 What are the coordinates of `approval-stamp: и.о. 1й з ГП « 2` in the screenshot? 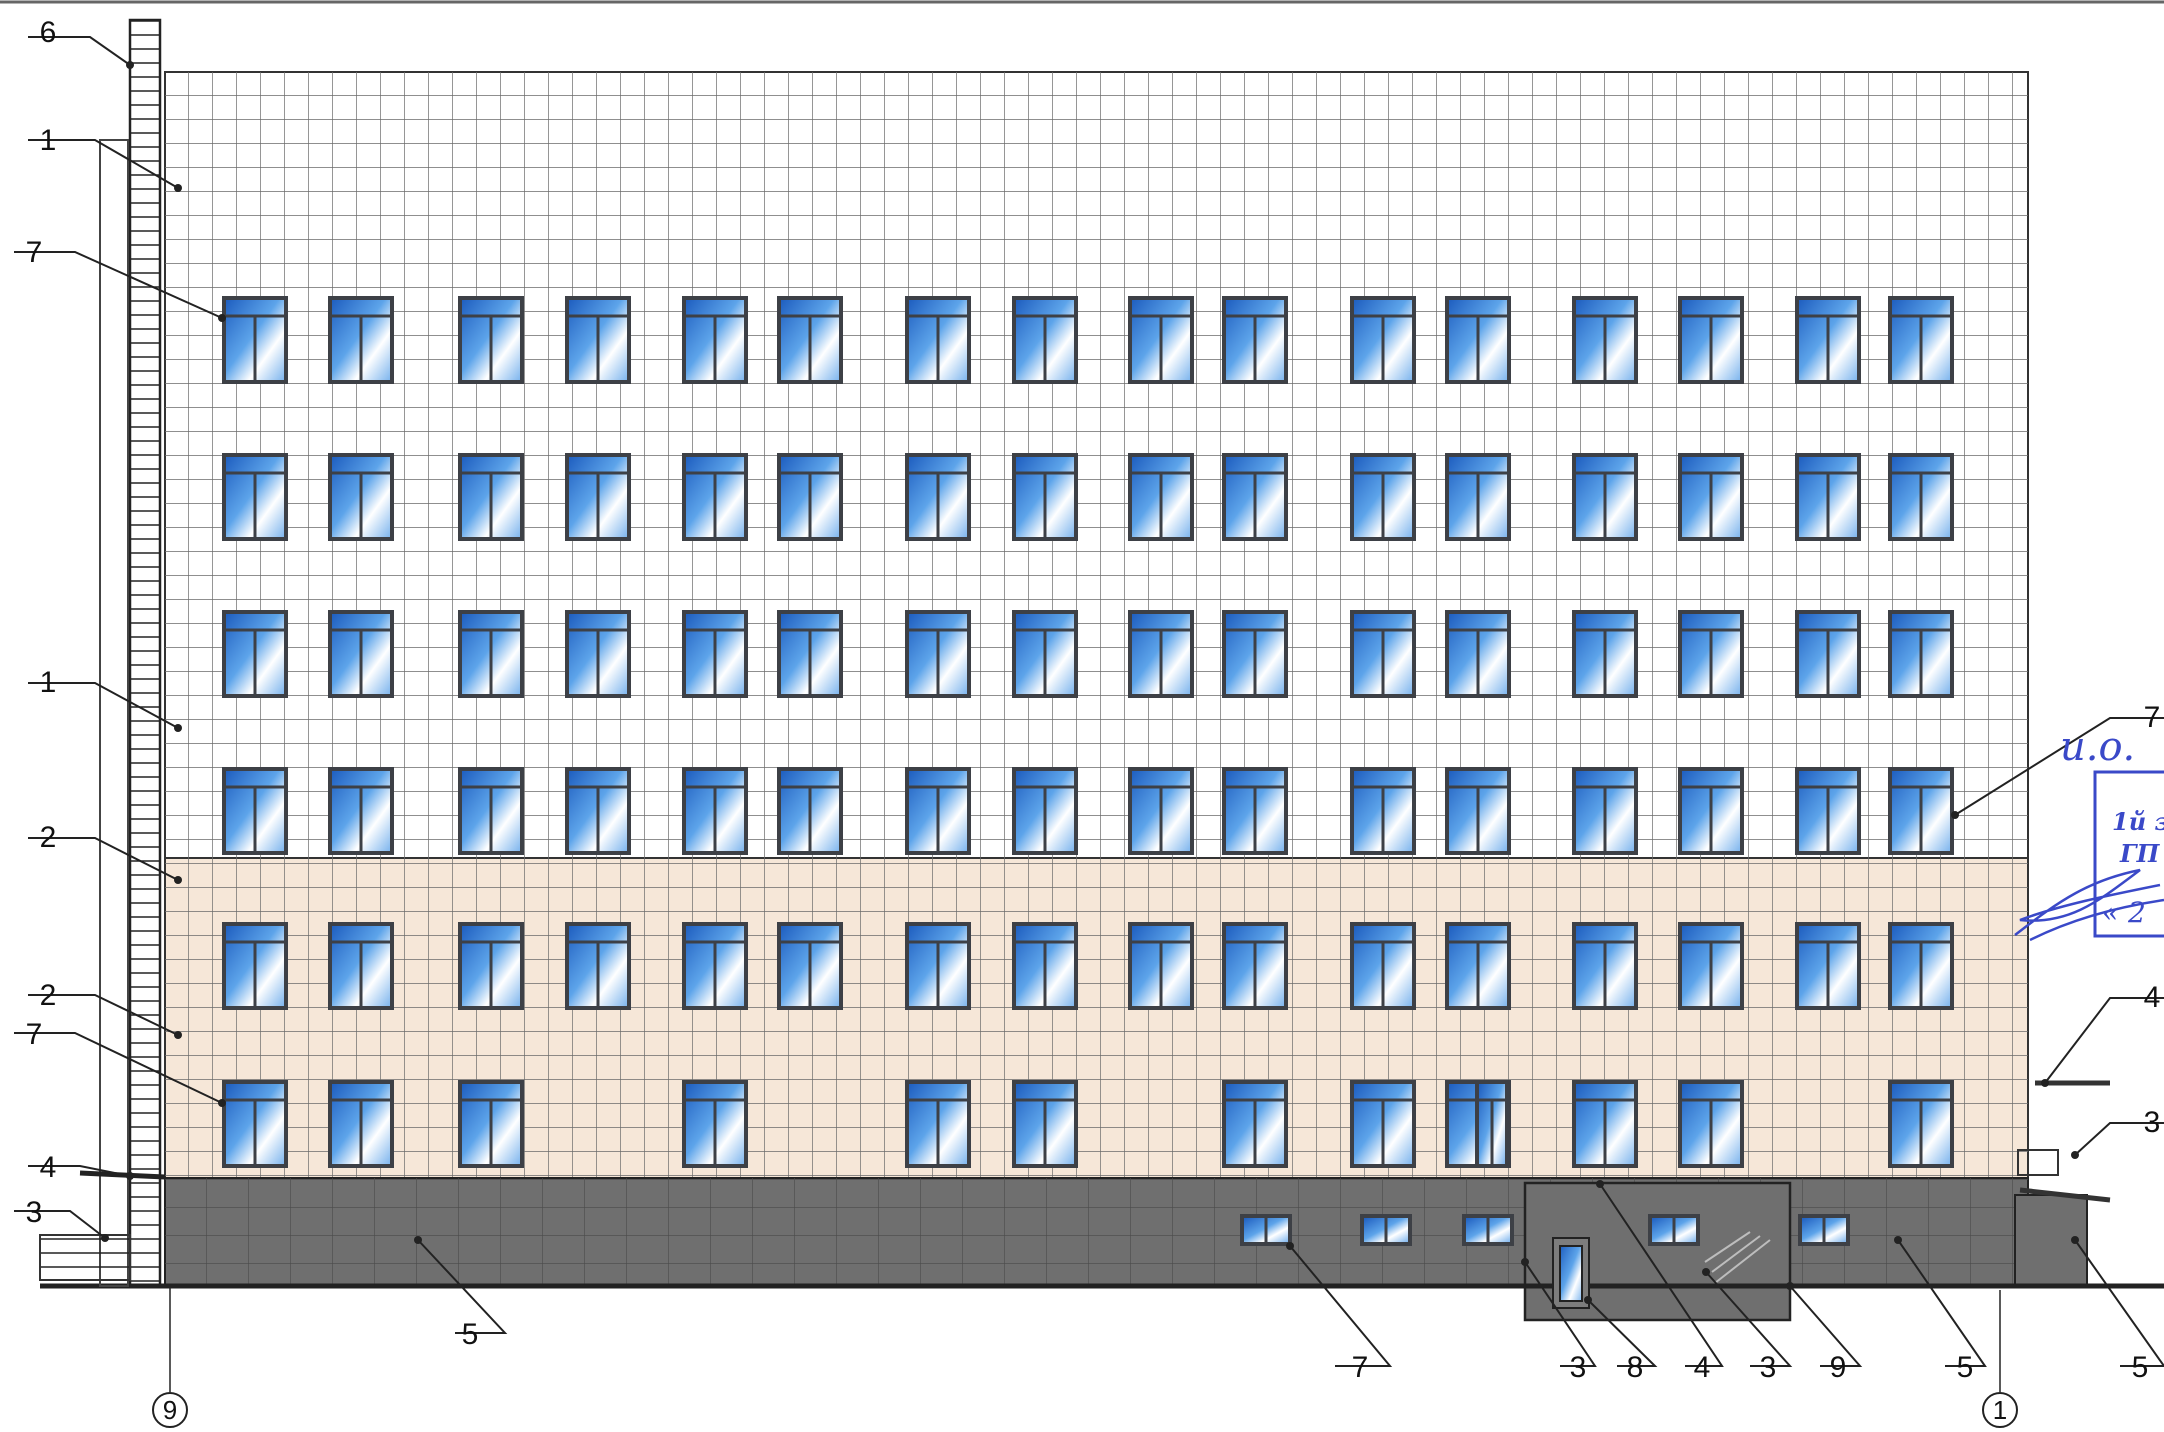 It's located at (2089, 833).